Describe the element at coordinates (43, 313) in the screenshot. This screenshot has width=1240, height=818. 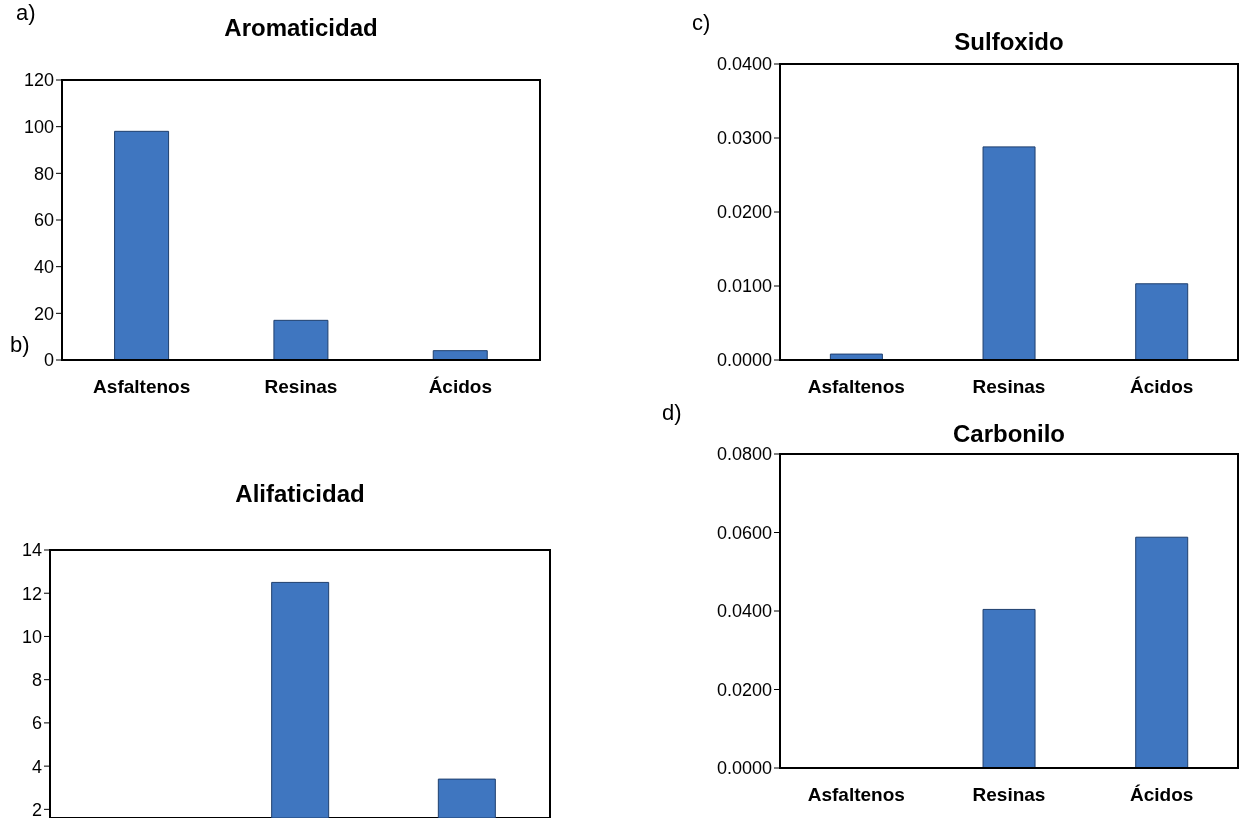
I see `y-tick-label: 20` at that location.